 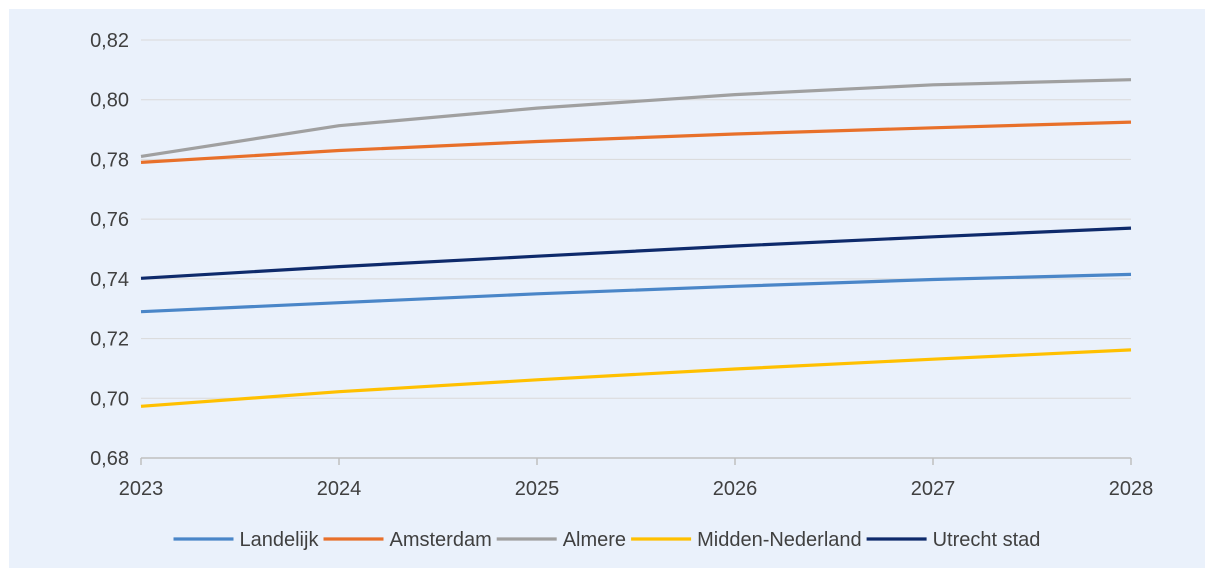 What do you see at coordinates (1131, 489) in the screenshot?
I see `x-tick-label: 2028` at bounding box center [1131, 489].